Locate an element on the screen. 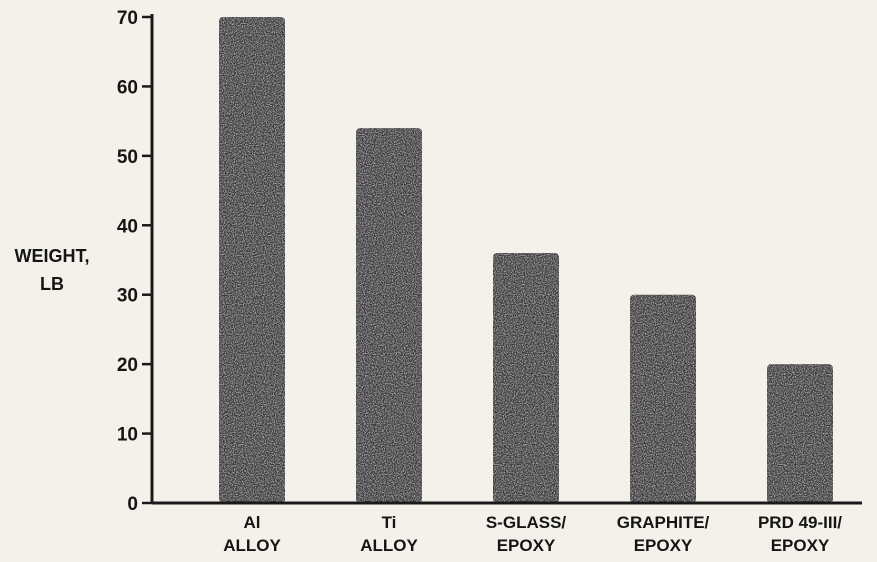  x-tick-label: PRD 49-III/ is located at coordinates (800, 522).